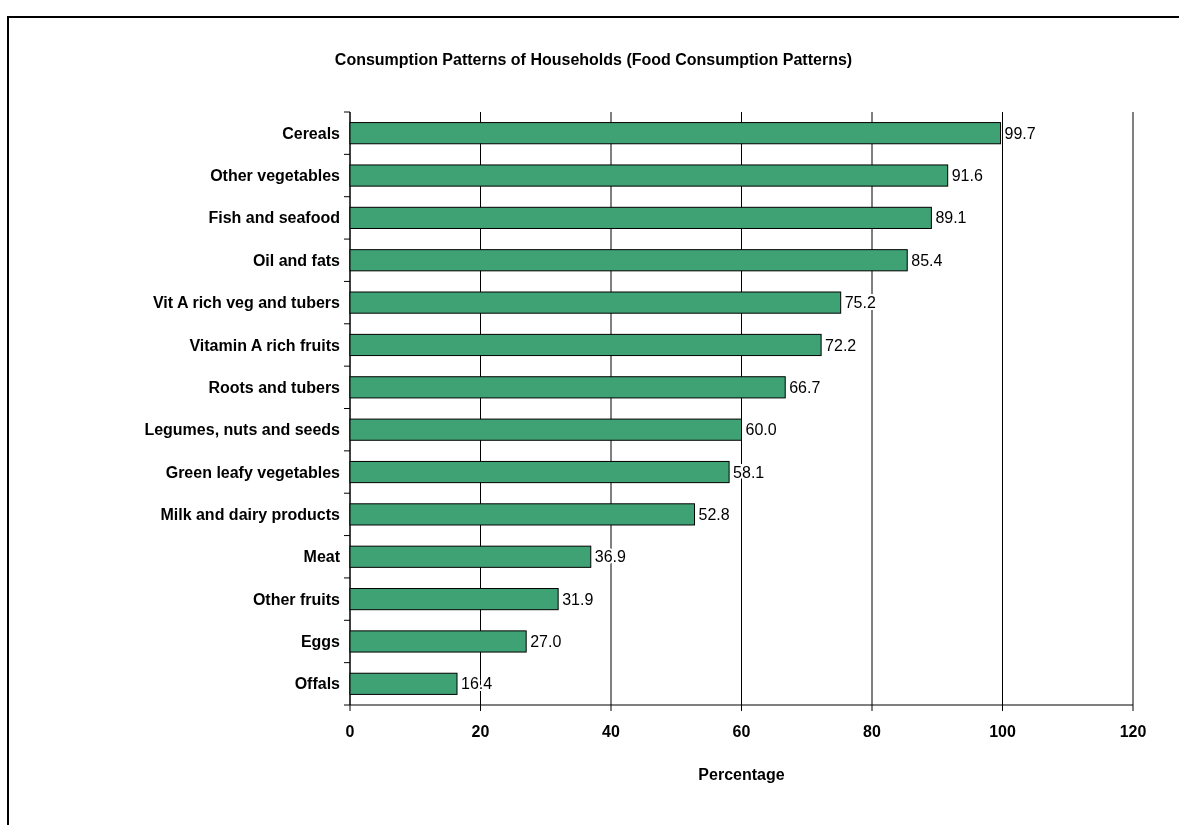 The height and width of the screenshot is (825, 1179). I want to click on y-tick-label: Eggs, so click(320, 642).